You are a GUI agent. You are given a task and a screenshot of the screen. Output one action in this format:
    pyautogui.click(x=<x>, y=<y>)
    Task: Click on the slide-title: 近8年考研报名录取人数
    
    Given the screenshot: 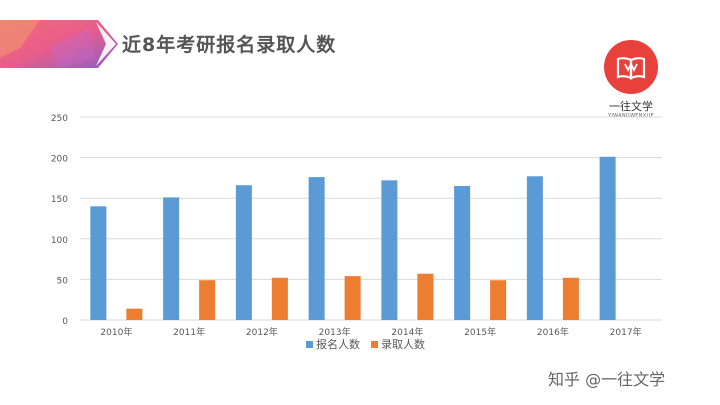 What is the action you would take?
    pyautogui.click(x=229, y=45)
    